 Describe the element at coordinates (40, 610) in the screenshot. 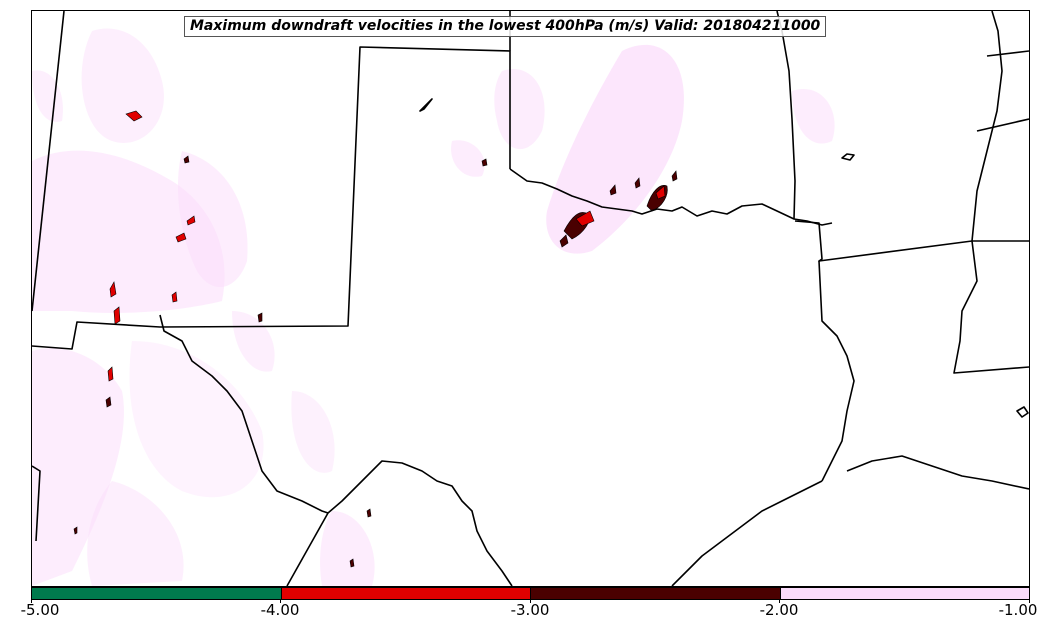

I see `colorbar-tick-label: -5.00` at that location.